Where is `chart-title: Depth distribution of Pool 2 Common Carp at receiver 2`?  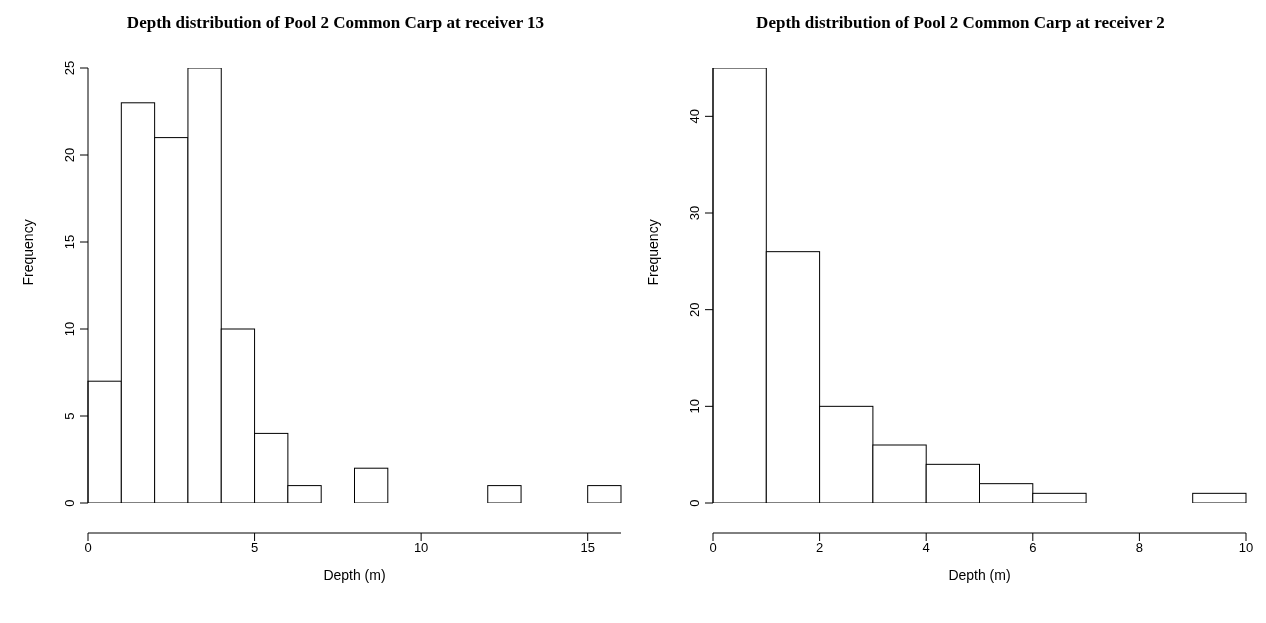
chart-title: Depth distribution of Pool 2 Common Carp at receiver 2 is located at coordinates (960, 23).